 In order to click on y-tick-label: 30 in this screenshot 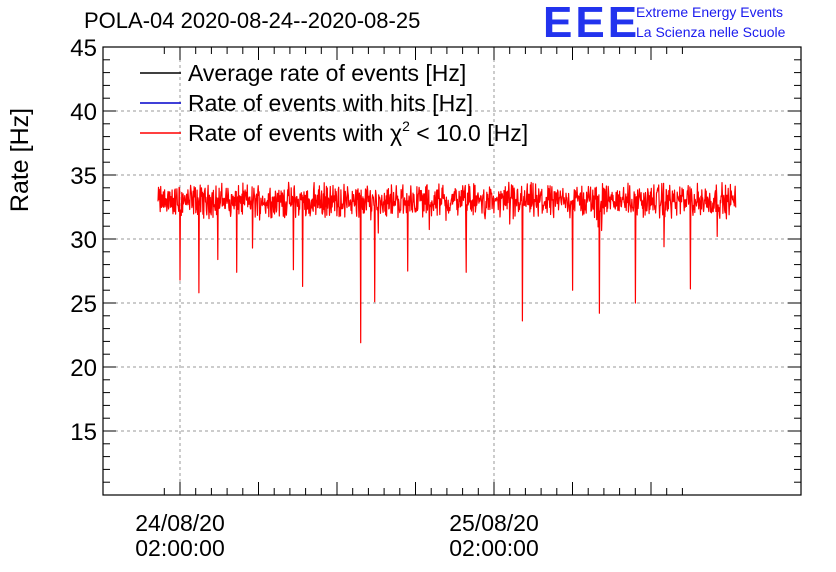, I will do `click(83, 240)`.